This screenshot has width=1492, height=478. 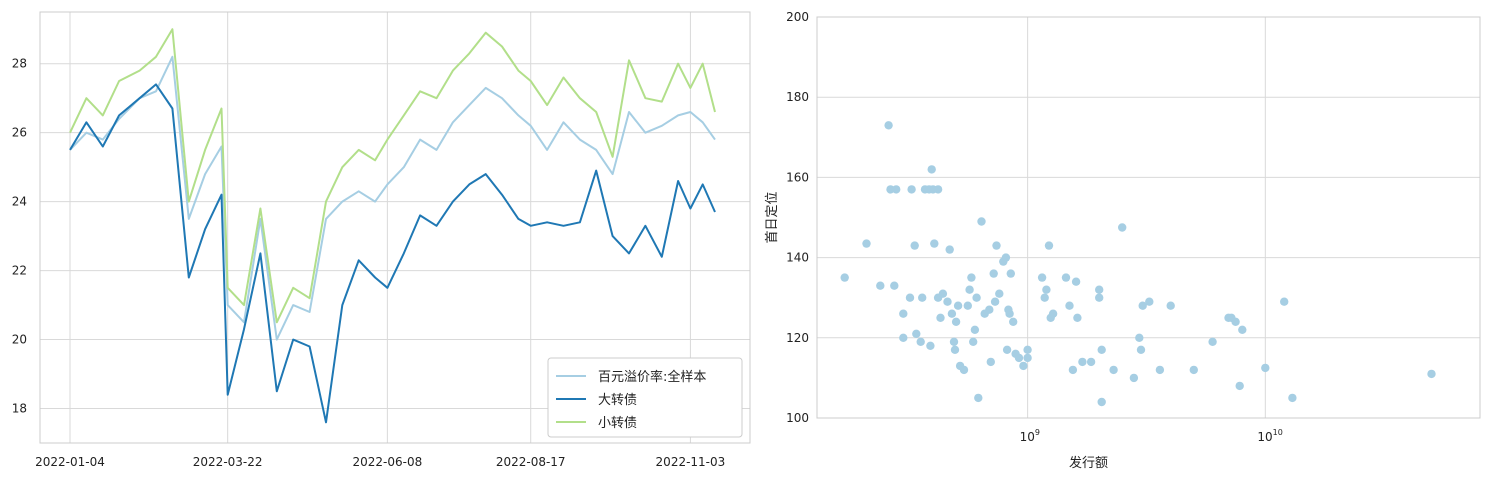 What do you see at coordinates (19, 409) in the screenshot?
I see `y-tick-label: 18` at bounding box center [19, 409].